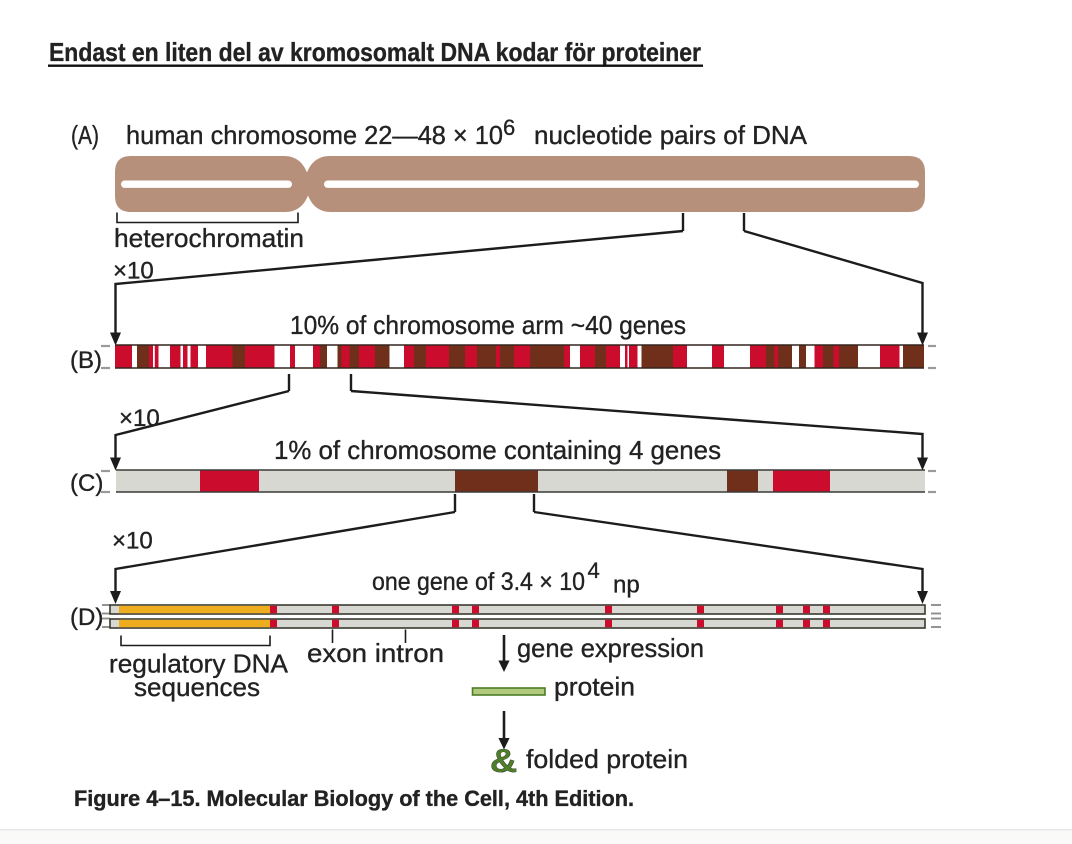  What do you see at coordinates (607, 759) in the screenshot?
I see `svg-text: folded protein` at bounding box center [607, 759].